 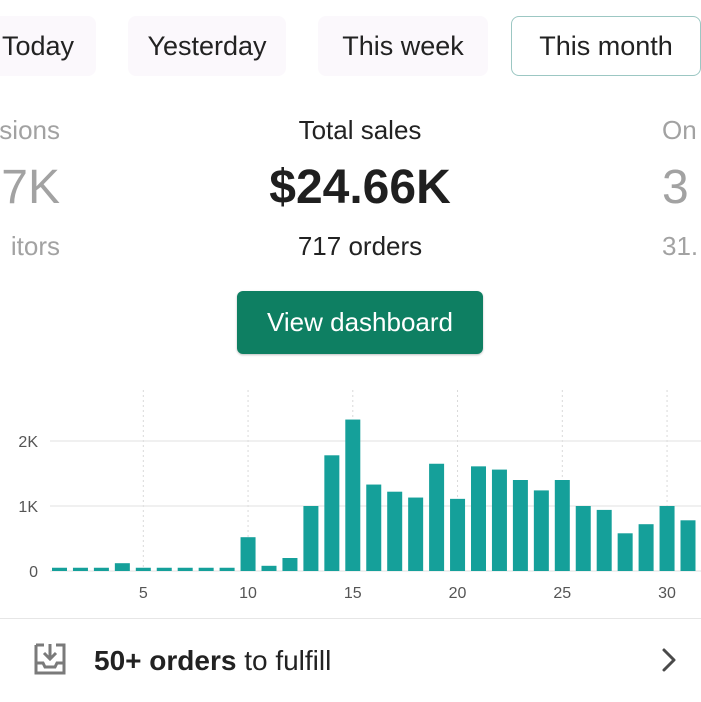 I want to click on stat-total-sales-label: Total sales, so click(x=360, y=130).